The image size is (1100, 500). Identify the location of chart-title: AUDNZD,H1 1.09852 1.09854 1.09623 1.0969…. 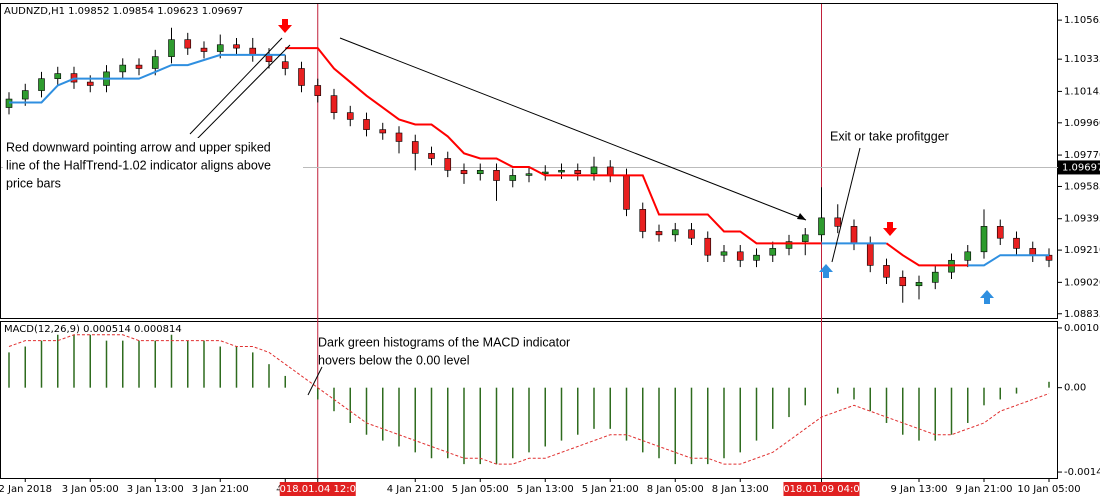
(123, 11).